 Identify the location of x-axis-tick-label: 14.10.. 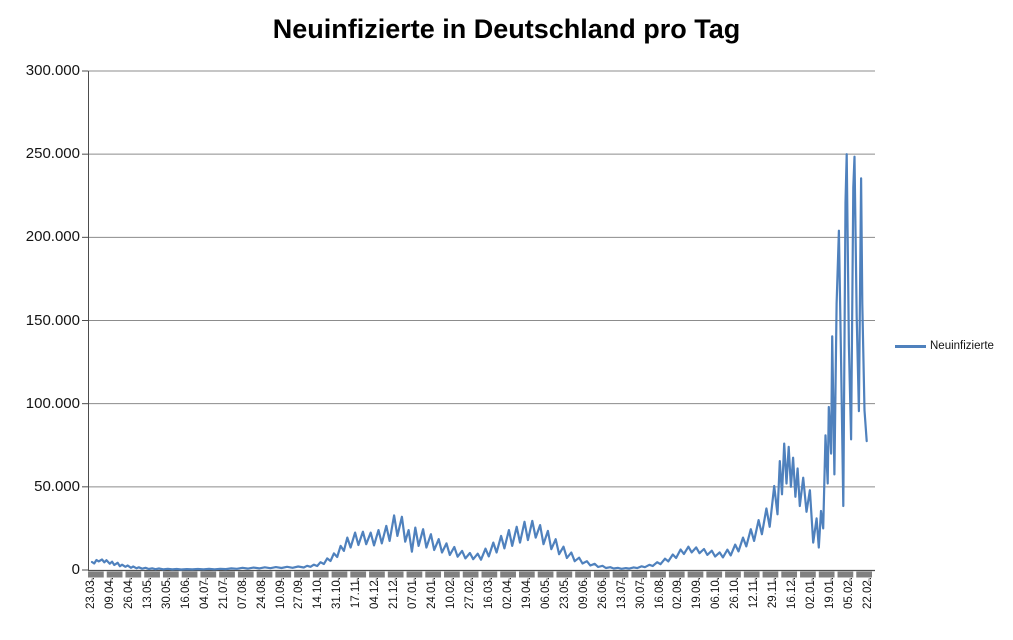
(318, 593).